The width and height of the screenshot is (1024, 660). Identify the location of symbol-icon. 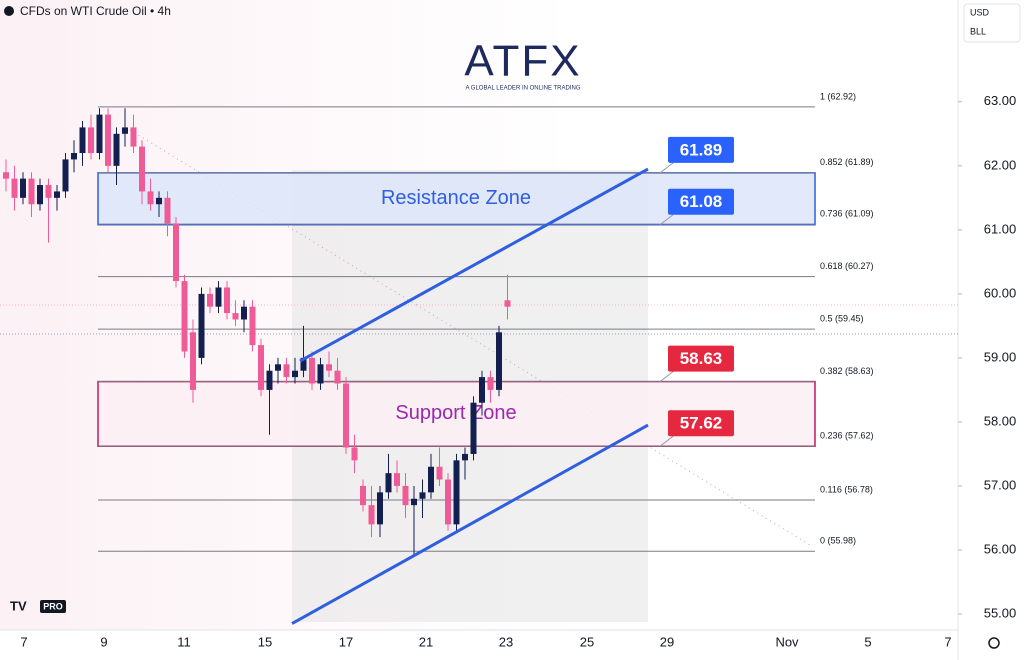
(9, 11).